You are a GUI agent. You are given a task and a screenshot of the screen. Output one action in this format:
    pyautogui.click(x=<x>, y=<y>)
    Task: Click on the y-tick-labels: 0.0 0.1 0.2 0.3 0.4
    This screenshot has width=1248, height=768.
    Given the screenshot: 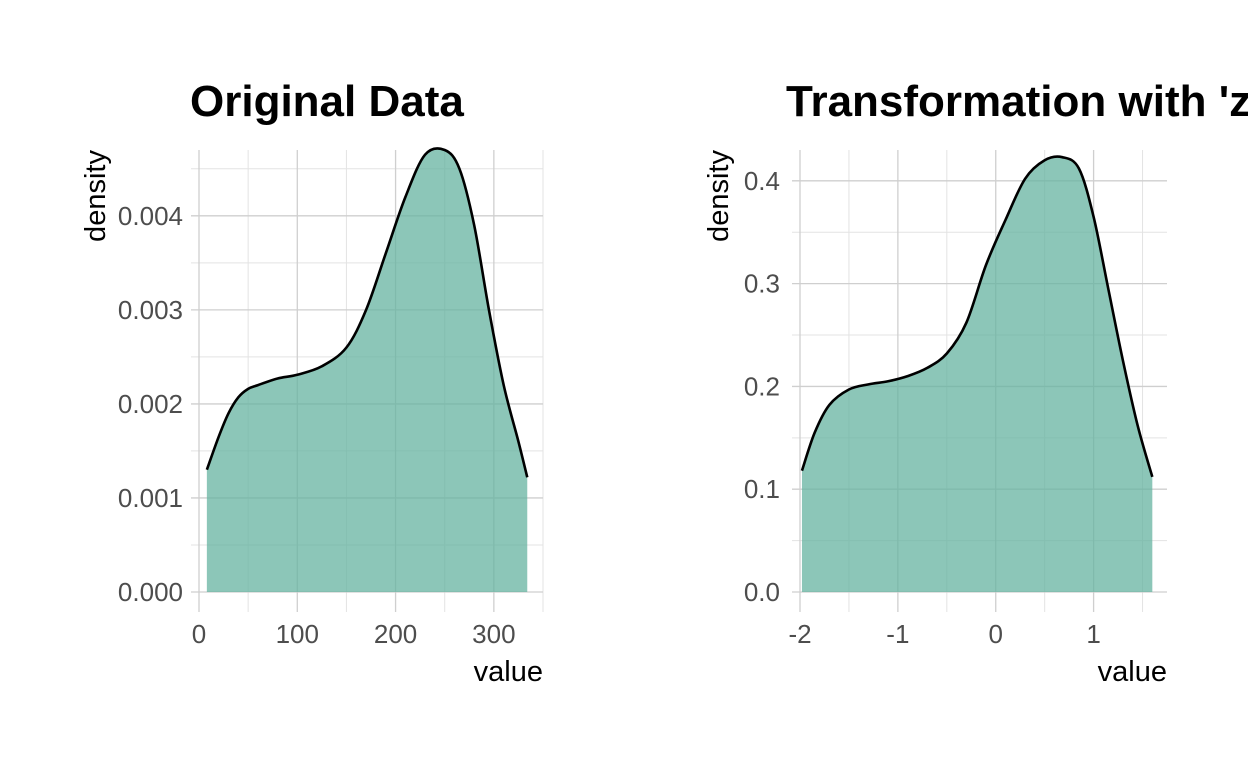 What is the action you would take?
    pyautogui.click(x=762, y=386)
    